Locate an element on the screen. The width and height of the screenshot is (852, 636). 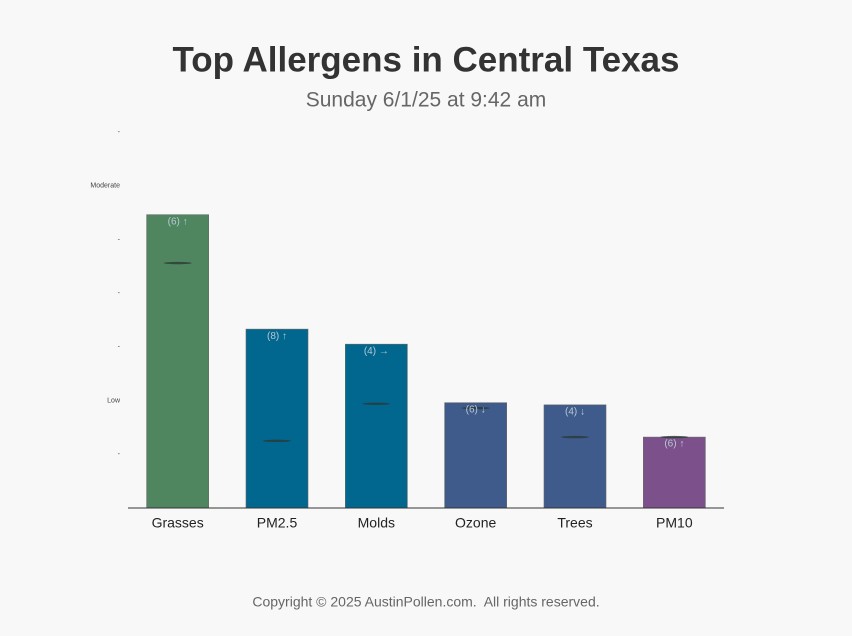
x-tick-label: Grasses is located at coordinates (178, 523).